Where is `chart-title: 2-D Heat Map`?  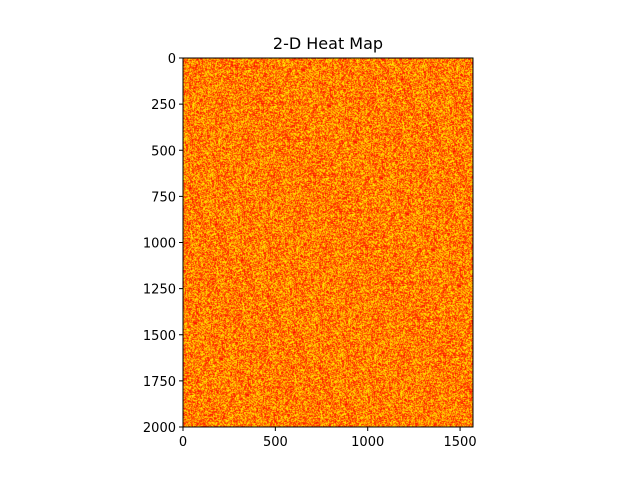
chart-title: 2-D Heat Map is located at coordinates (328, 43).